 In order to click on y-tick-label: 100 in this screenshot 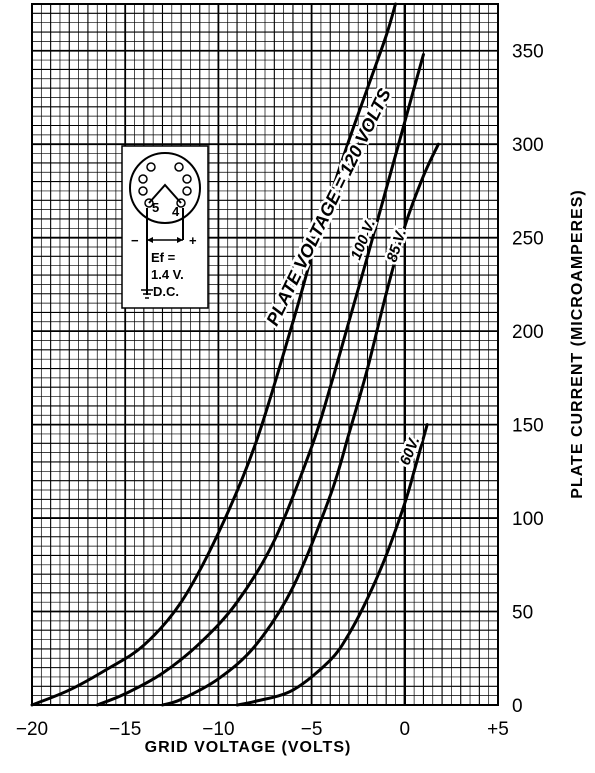, I will do `click(528, 519)`.